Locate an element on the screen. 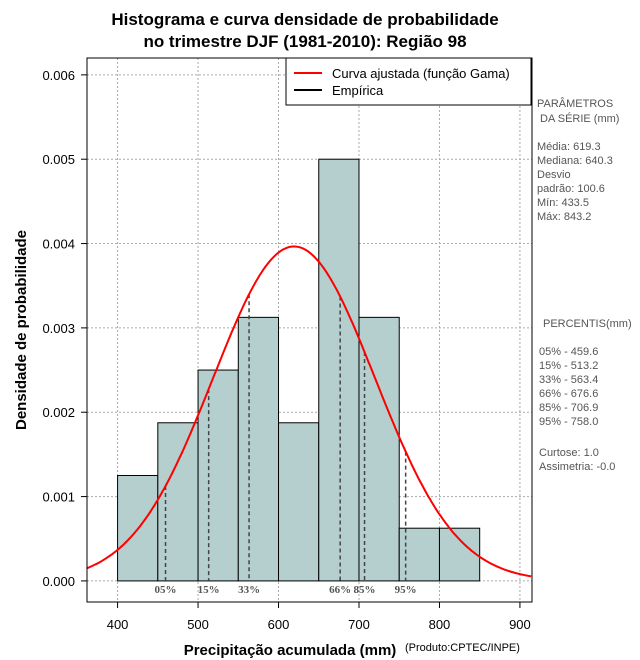  y-tick-label: 0.001 is located at coordinates (58, 497).